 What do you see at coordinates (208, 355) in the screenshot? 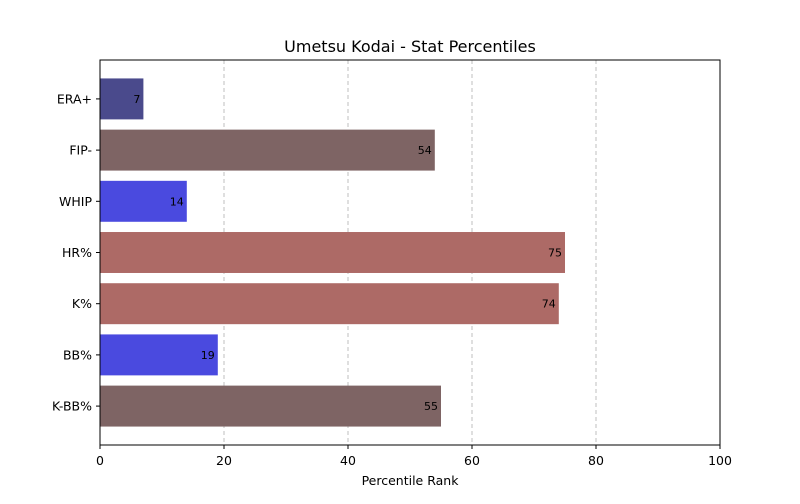
I see `data-label: 19` at bounding box center [208, 355].